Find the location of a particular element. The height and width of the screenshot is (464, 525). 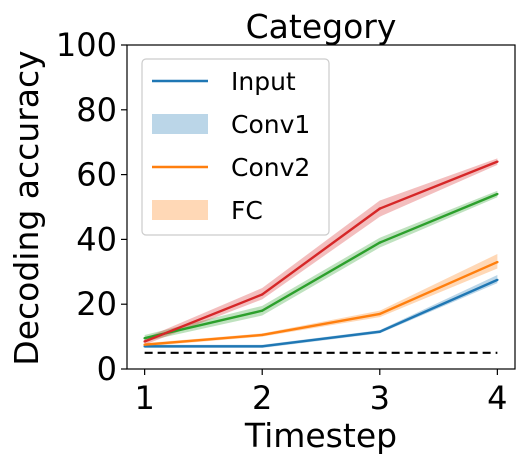

x-tick-label: 1 is located at coordinates (144, 398).